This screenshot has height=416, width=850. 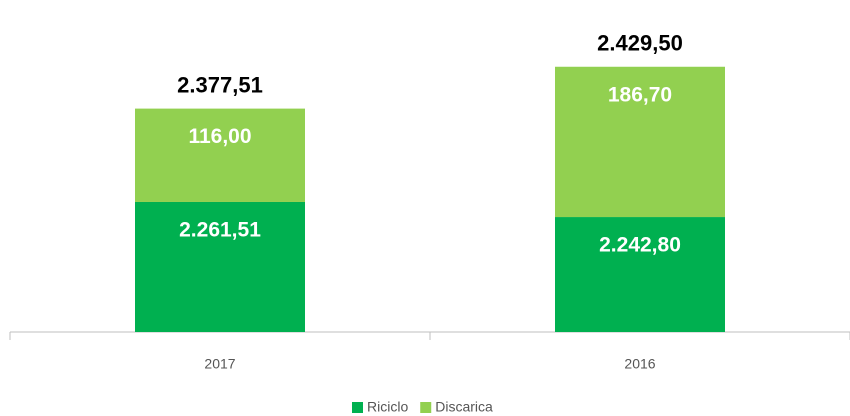 What do you see at coordinates (220, 84) in the screenshot?
I see `total-label: 2.377,51` at bounding box center [220, 84].